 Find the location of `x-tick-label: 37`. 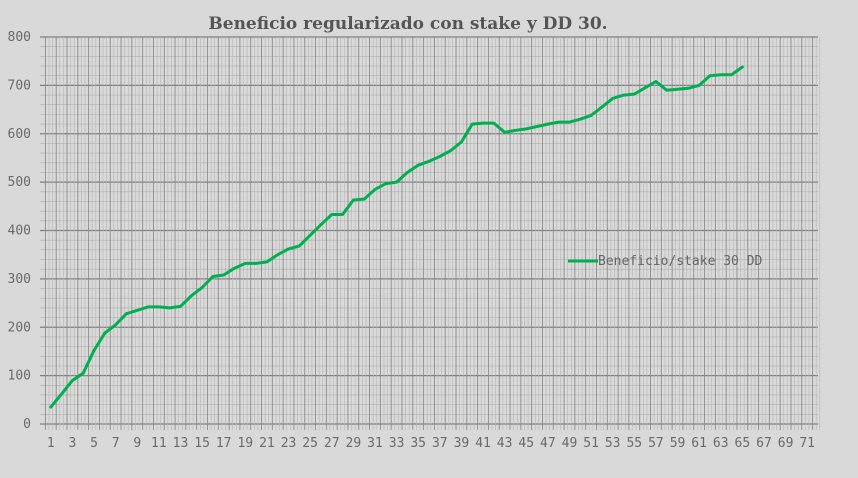

x-tick-label: 37 is located at coordinates (440, 443).